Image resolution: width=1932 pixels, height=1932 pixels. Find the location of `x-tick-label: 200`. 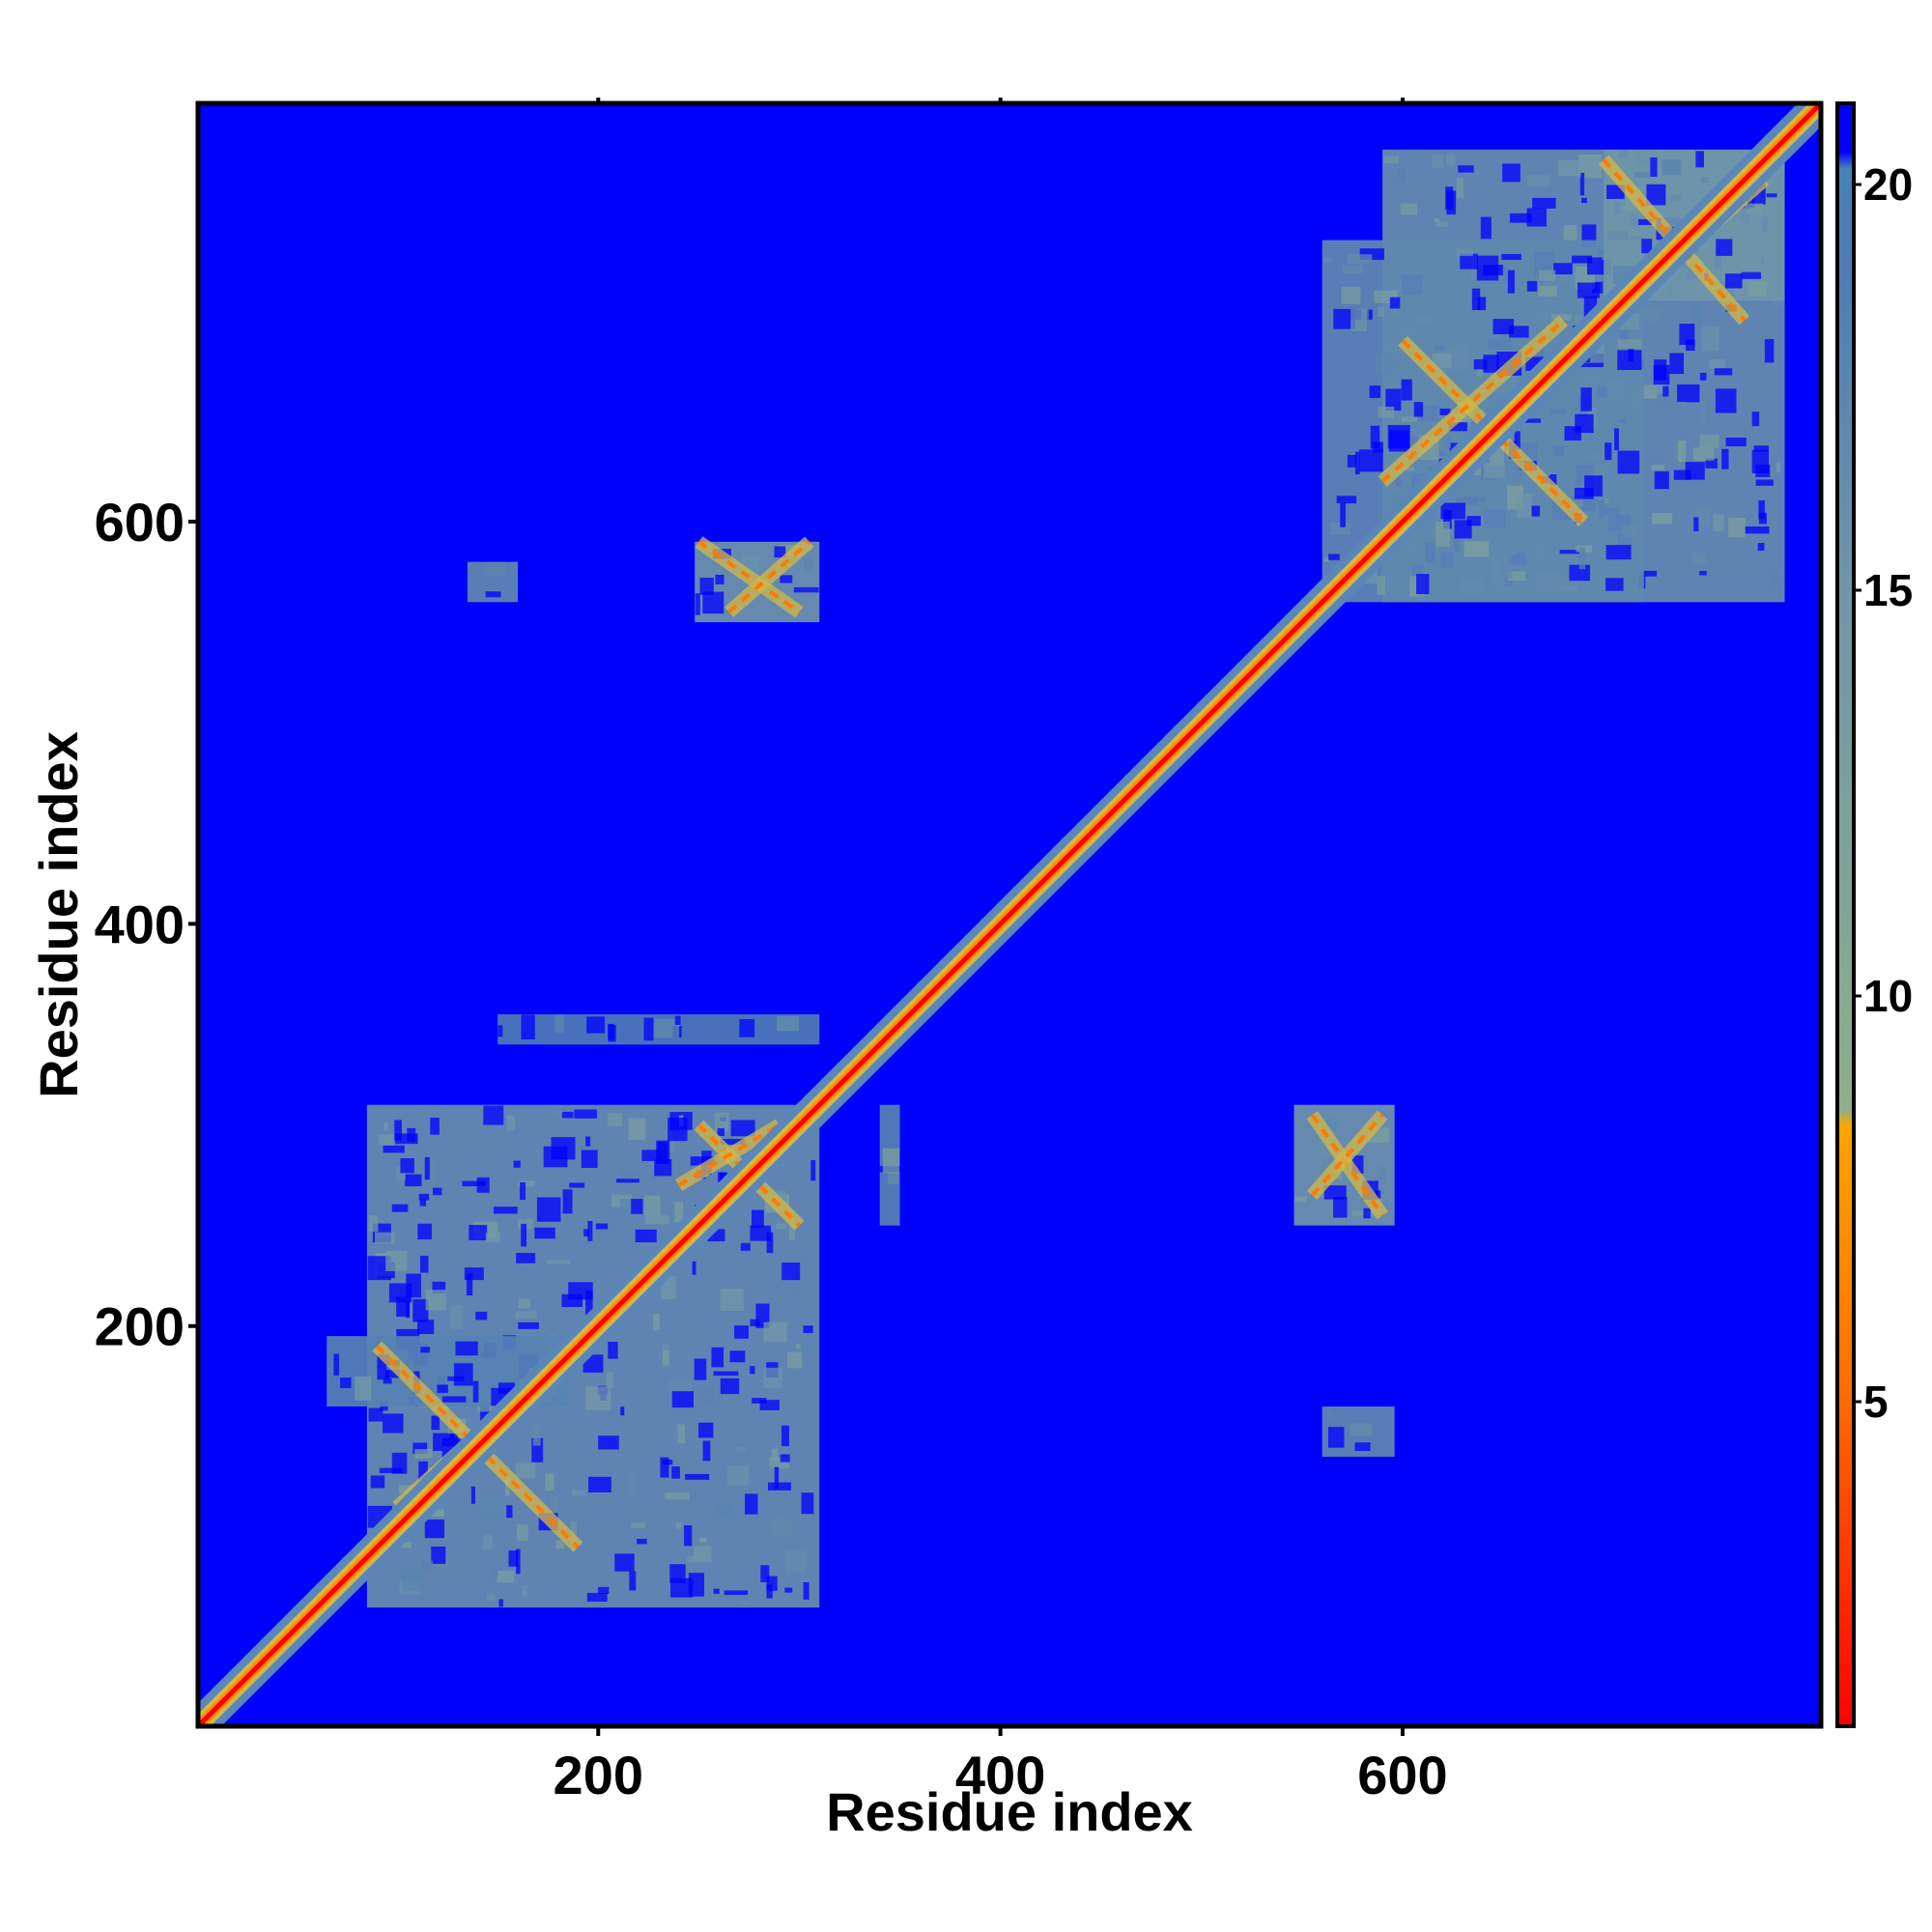

x-tick-label: 200 is located at coordinates (598, 1775).